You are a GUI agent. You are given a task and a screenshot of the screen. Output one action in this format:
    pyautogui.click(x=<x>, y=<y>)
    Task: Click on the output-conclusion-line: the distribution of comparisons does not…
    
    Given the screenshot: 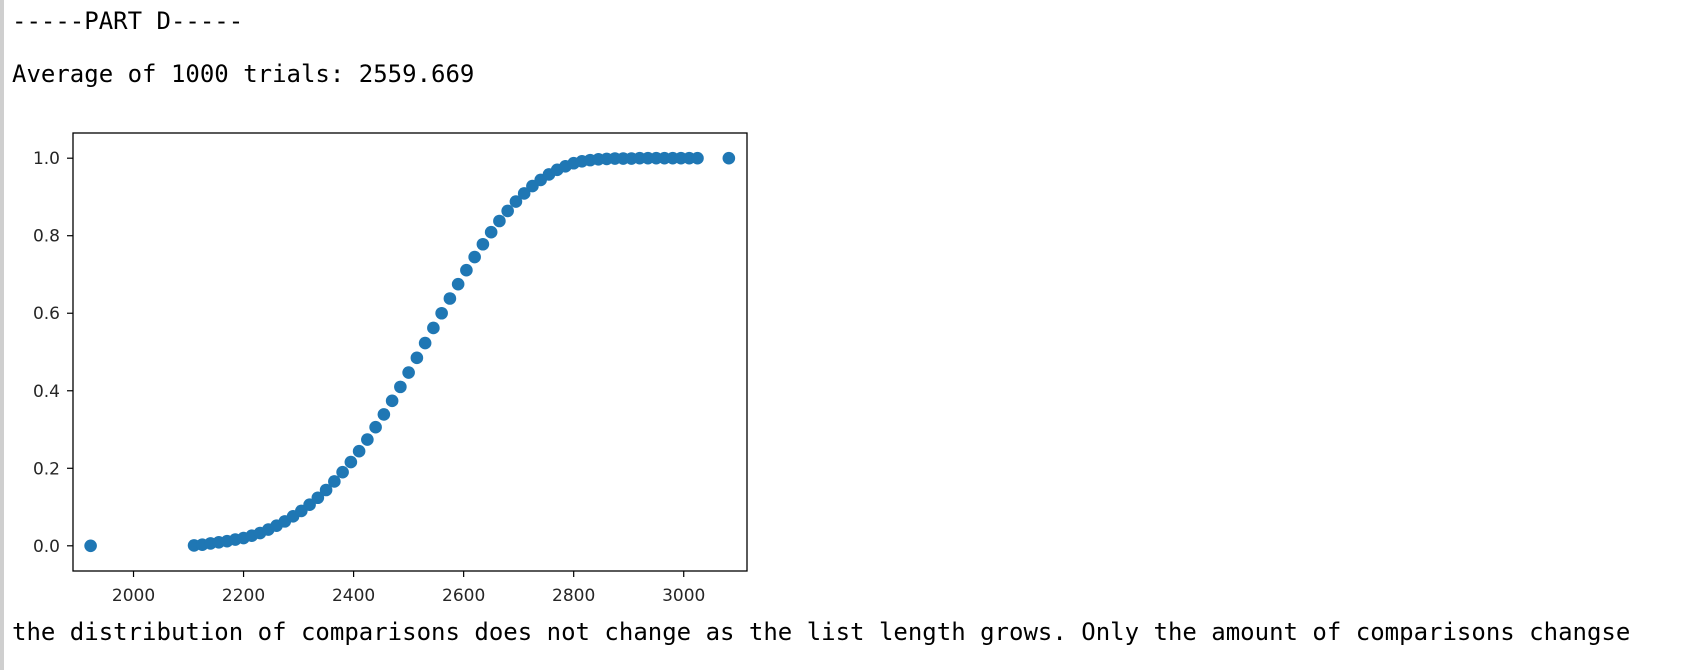 What is the action you would take?
    pyautogui.click(x=821, y=632)
    